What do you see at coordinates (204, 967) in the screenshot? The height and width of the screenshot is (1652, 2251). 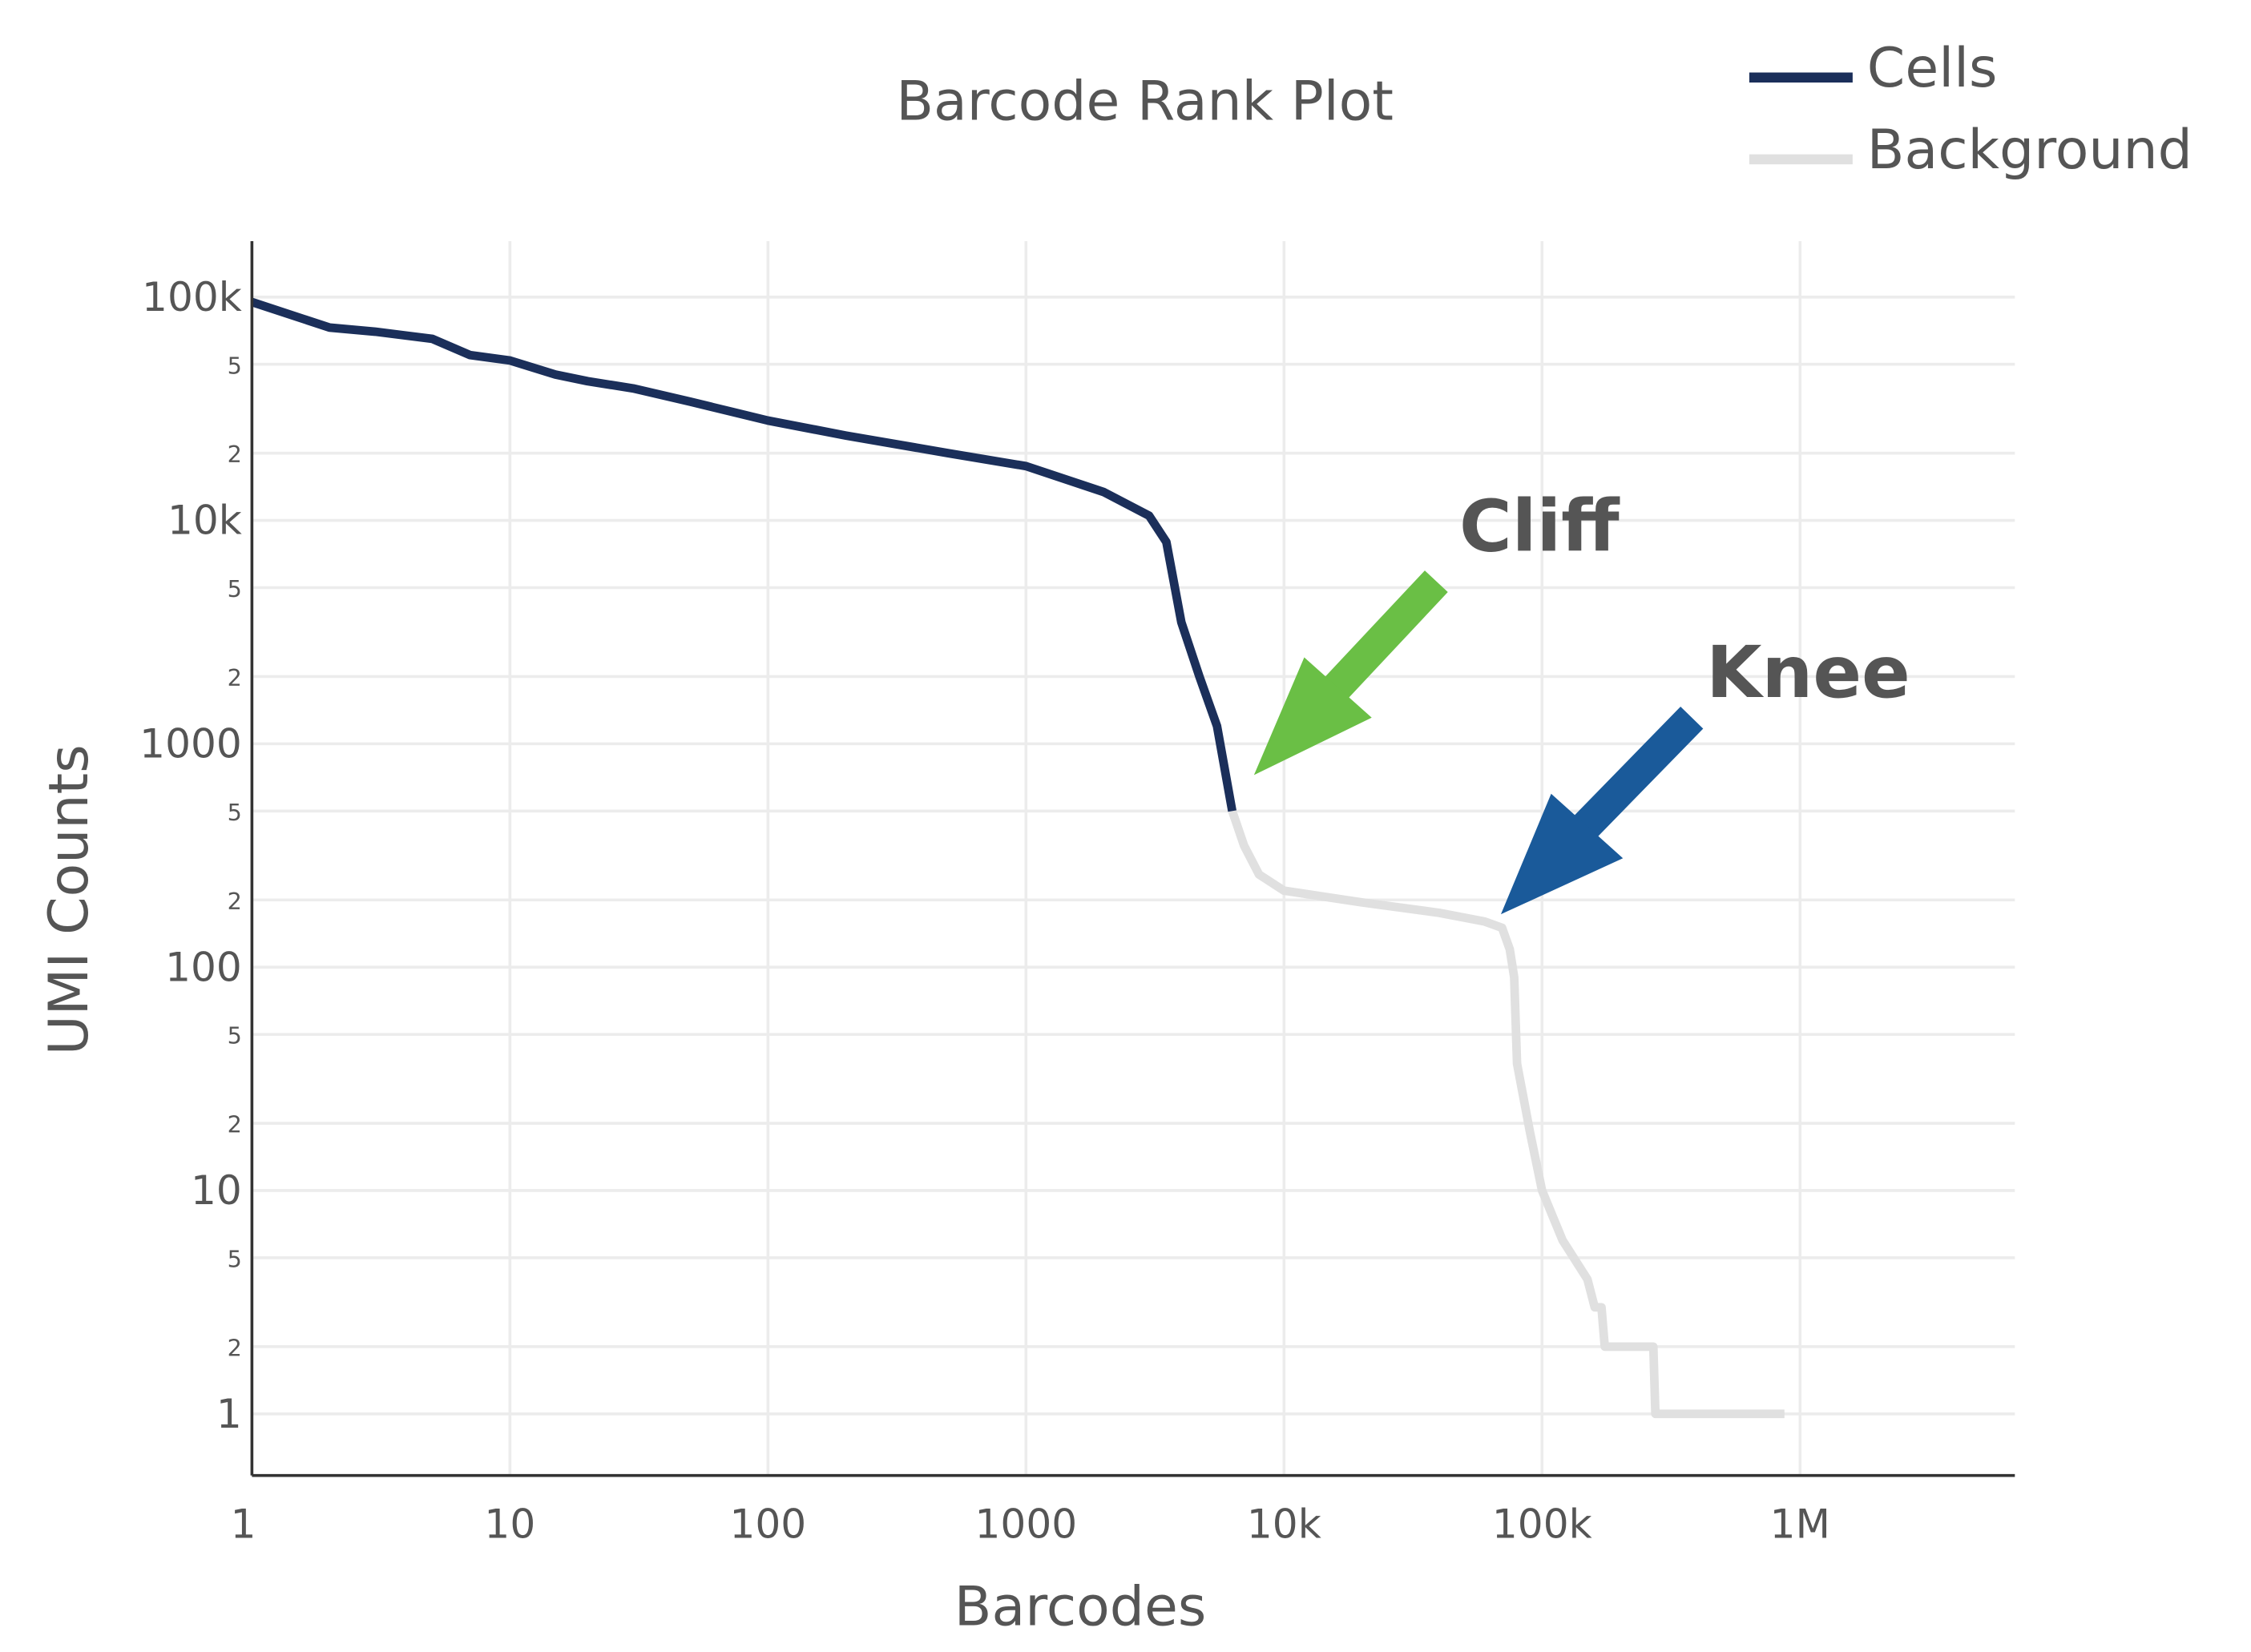 I see `y-tick-label: 100` at bounding box center [204, 967].